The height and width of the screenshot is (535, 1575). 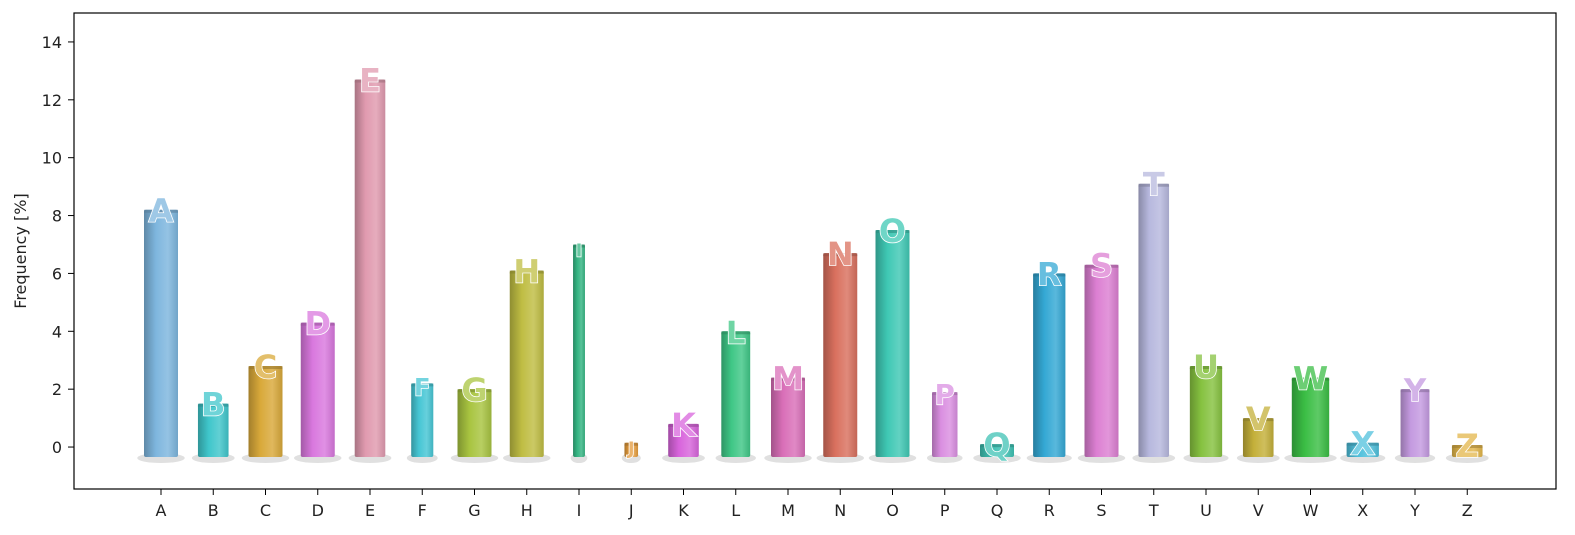 What do you see at coordinates (318, 510) in the screenshot?
I see `x-tick-label: D` at bounding box center [318, 510].